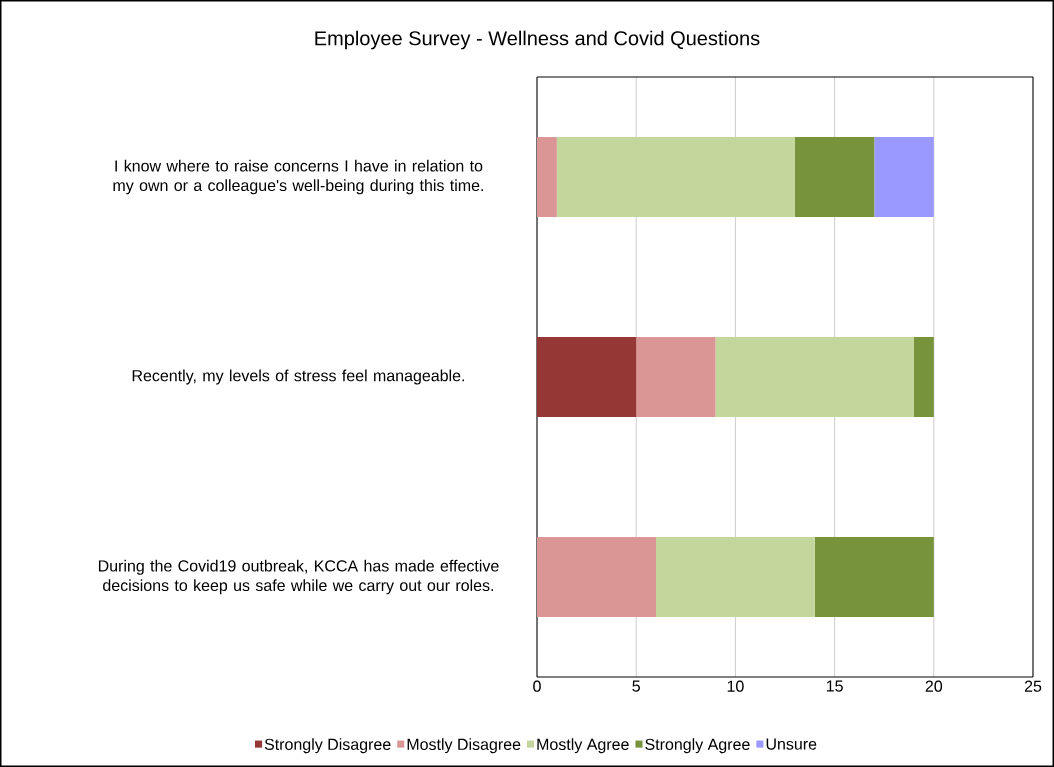  Describe the element at coordinates (1033, 686) in the screenshot. I see `x-tick-label: 25` at that location.